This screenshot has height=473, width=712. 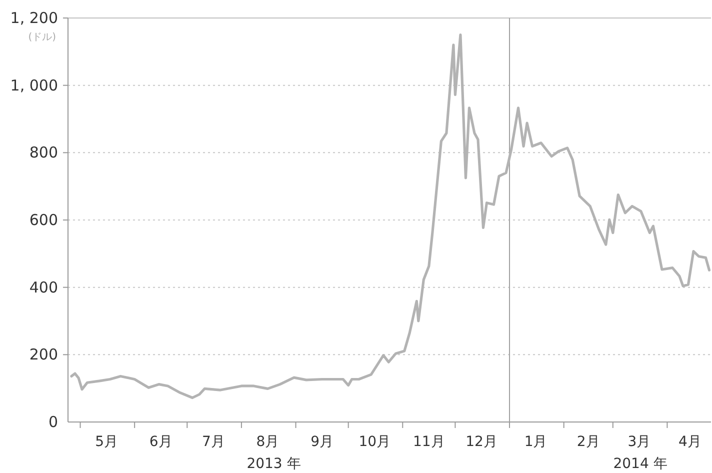 What do you see at coordinates (43, 287) in the screenshot?
I see `y-tick-label: 400` at bounding box center [43, 287].